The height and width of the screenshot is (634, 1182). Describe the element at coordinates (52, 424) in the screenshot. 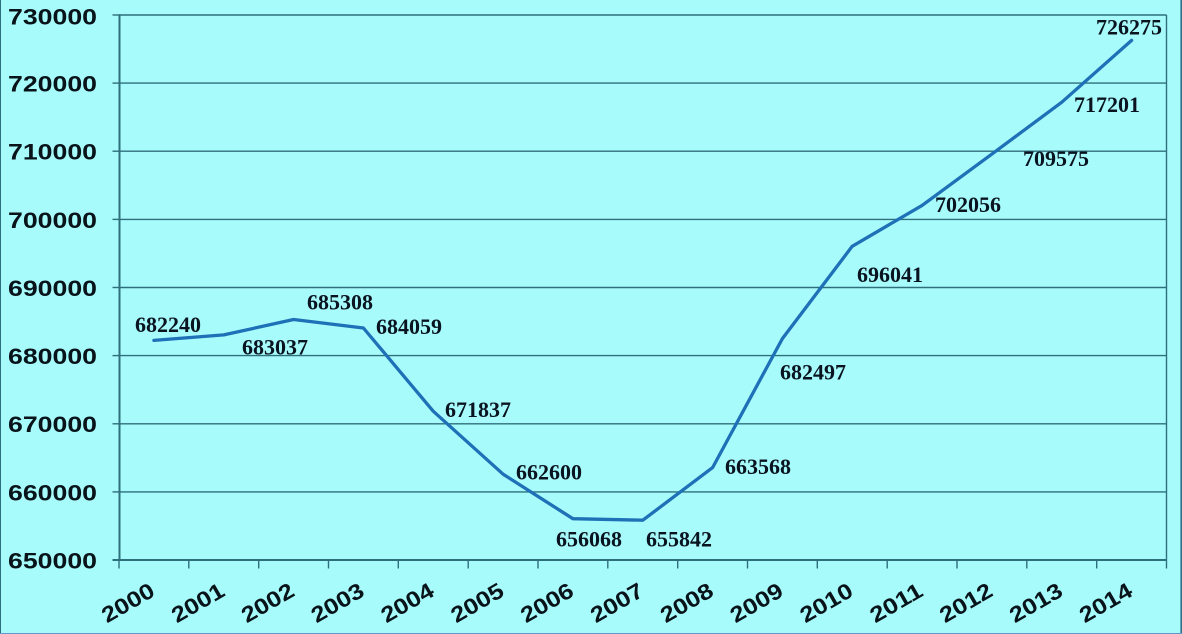

I see `svg-text: 670000` at that location.